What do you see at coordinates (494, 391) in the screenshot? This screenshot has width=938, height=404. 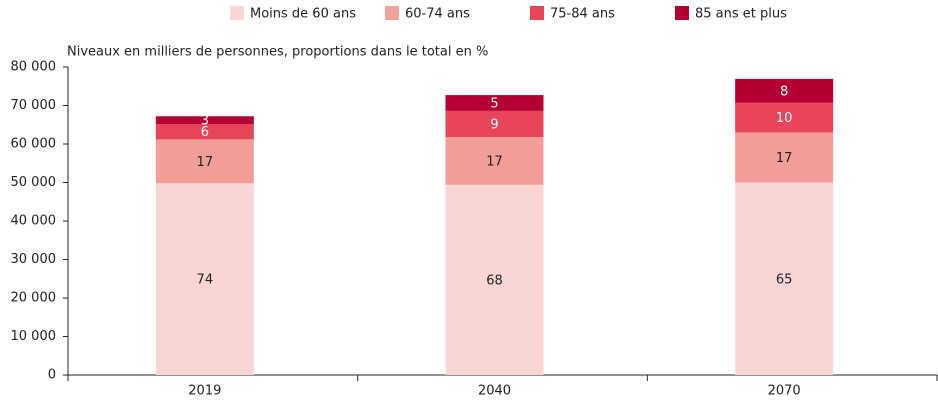 I see `x-tick-label: 2040` at bounding box center [494, 391].